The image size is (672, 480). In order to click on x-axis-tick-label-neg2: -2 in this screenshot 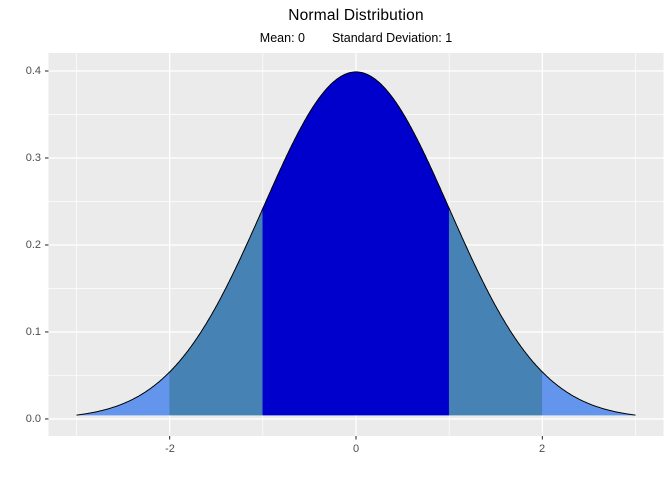, I will do `click(170, 449)`.